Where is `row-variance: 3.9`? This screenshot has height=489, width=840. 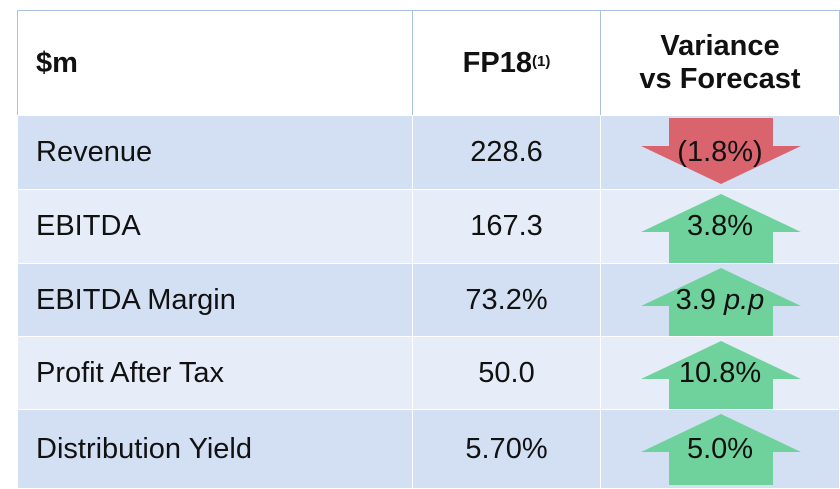 row-variance: 3.9 is located at coordinates (695, 300).